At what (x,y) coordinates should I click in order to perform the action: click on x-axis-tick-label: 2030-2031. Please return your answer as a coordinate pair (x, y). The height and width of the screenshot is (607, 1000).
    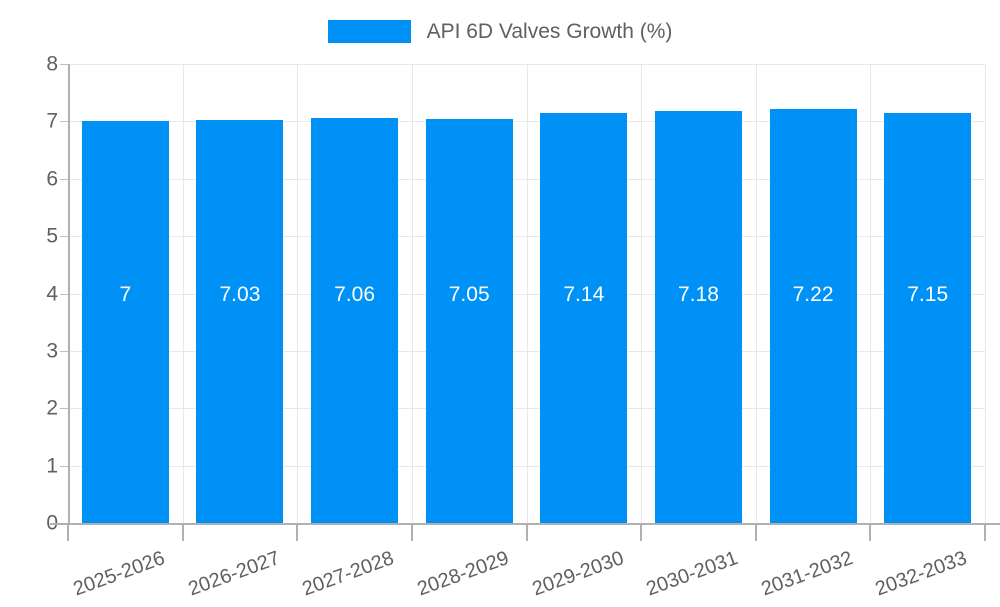
    Looking at the image, I should click on (692, 574).